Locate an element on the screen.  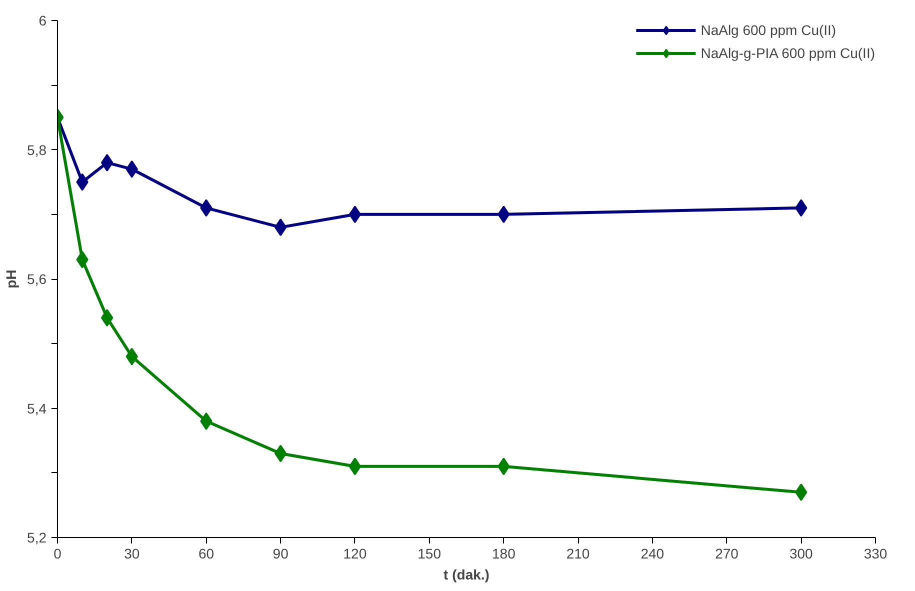
y-tick-label: 5,6 is located at coordinates (37, 279).